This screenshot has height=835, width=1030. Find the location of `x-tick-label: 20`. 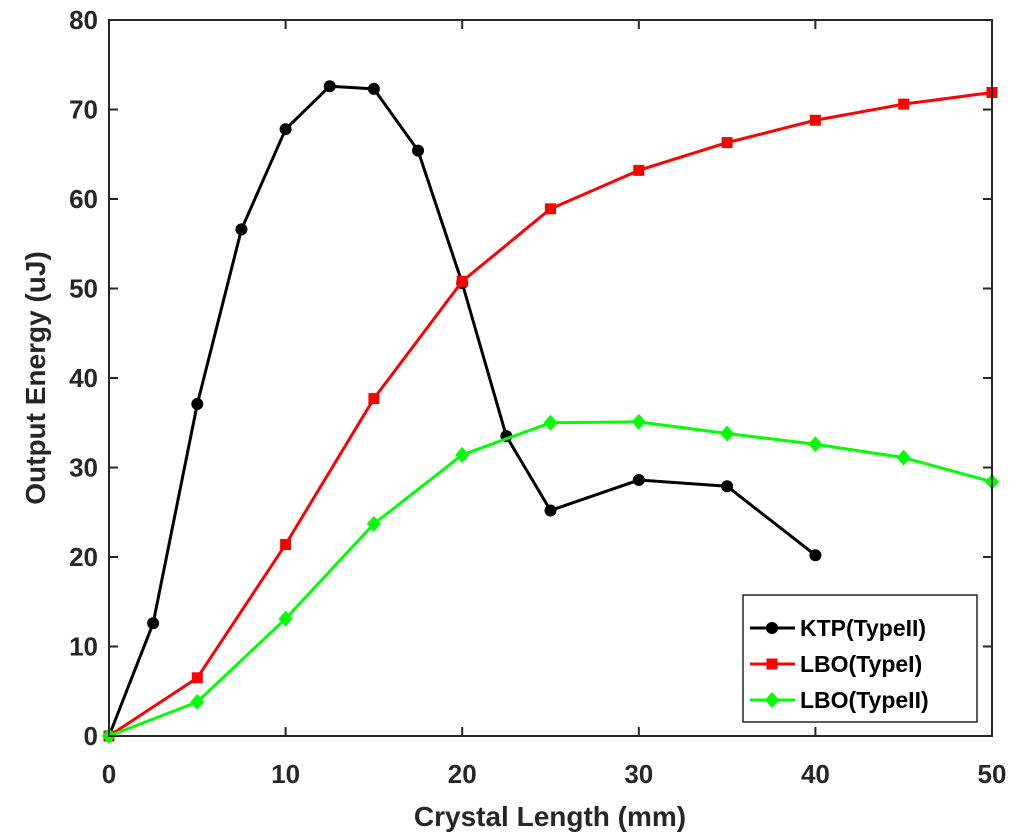

x-tick-label: 20 is located at coordinates (462, 774).